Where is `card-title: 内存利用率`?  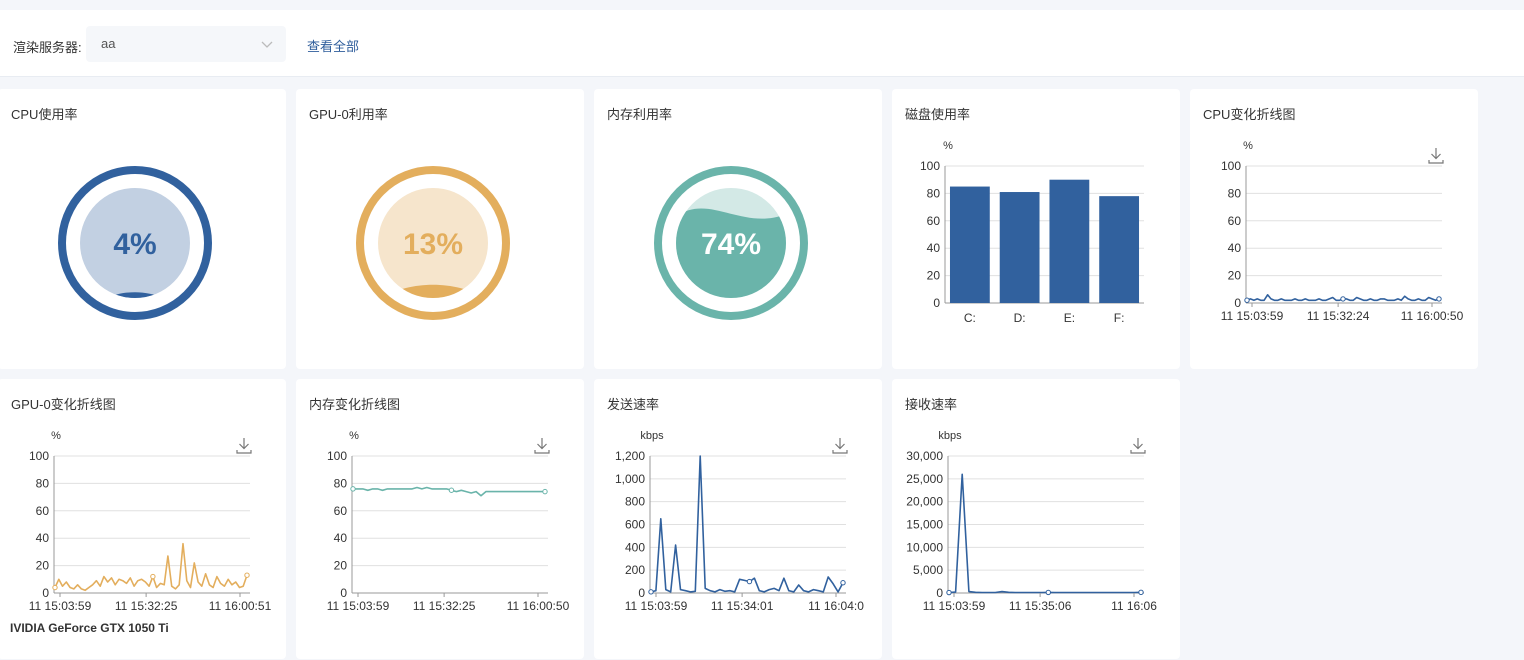
card-title: 内存利用率 is located at coordinates (640, 114).